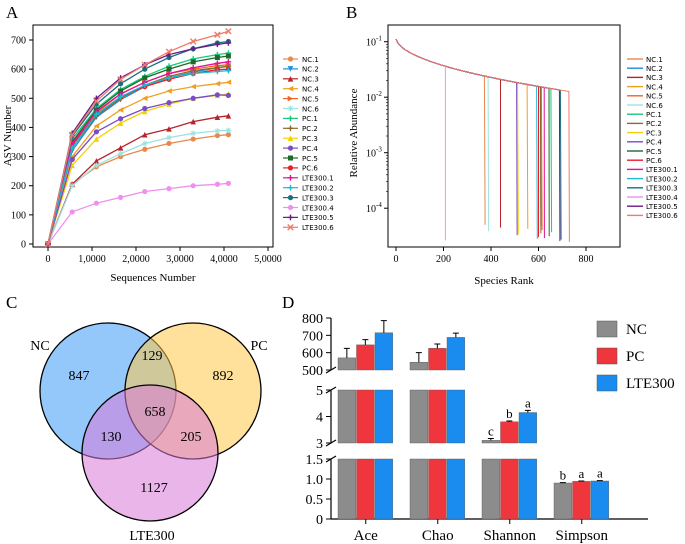 This screenshot has width=685, height=544. What do you see at coordinates (654, 87) in the screenshot?
I see `panel-b-legend-label: NC.4` at bounding box center [654, 87].